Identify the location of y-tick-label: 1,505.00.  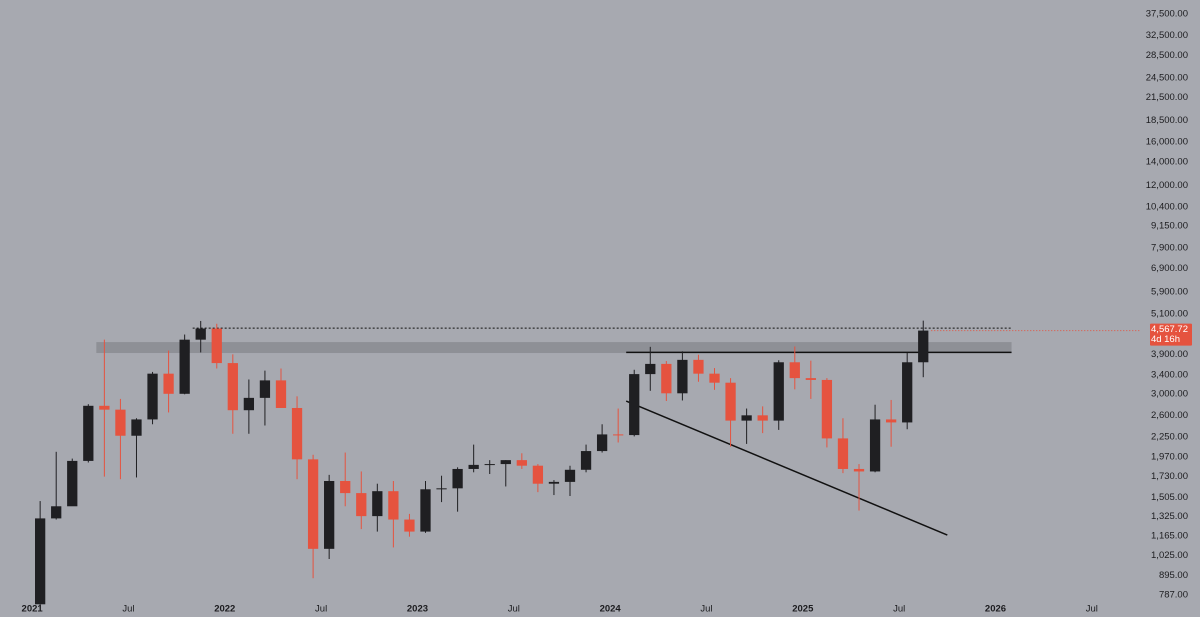
(1169, 497).